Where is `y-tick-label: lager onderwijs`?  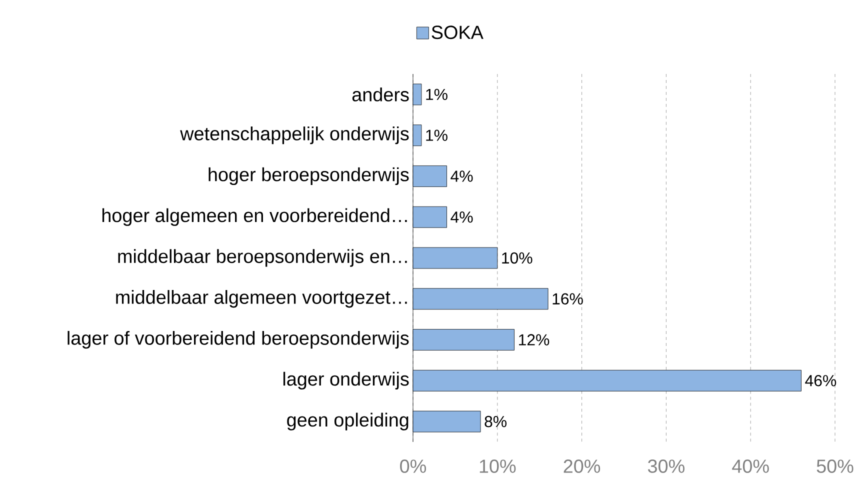 y-tick-label: lager onderwijs is located at coordinates (346, 381).